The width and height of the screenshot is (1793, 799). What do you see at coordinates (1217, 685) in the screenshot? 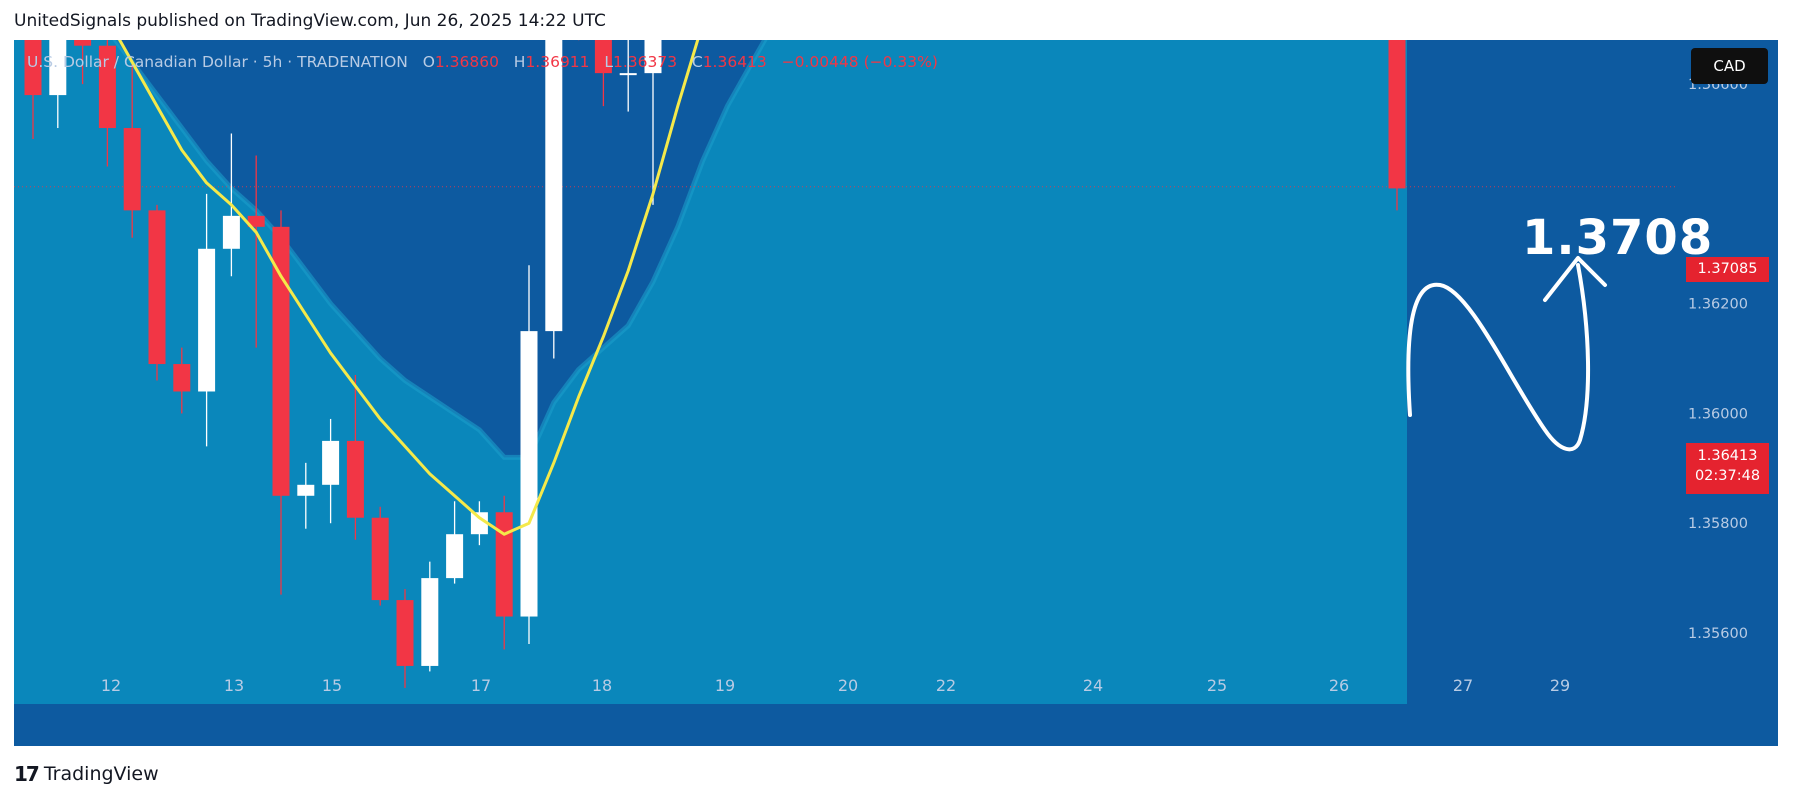
I see `x-axis-tick-label: 25` at bounding box center [1217, 685].